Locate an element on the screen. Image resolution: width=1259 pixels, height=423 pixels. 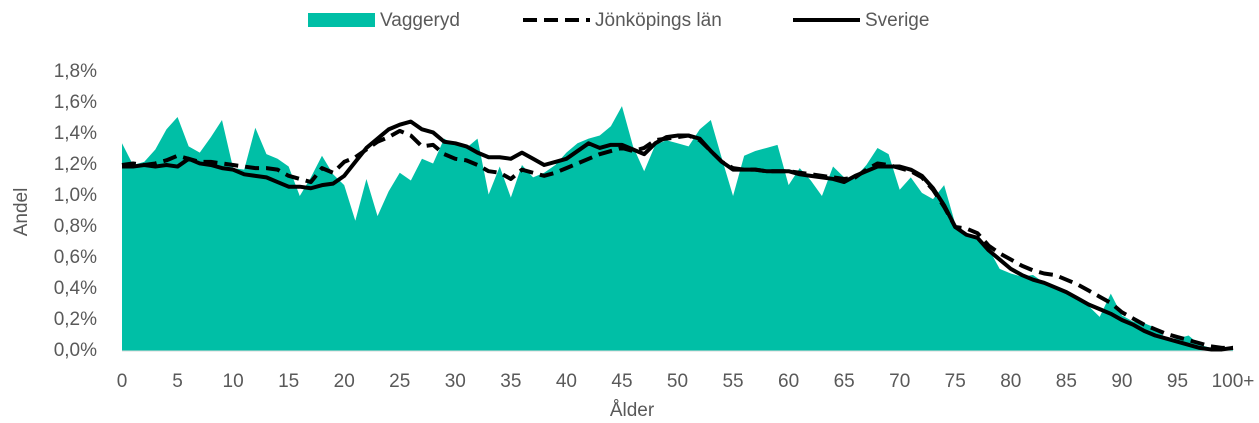
y-tick-label: 0,8% is located at coordinates (75, 226).